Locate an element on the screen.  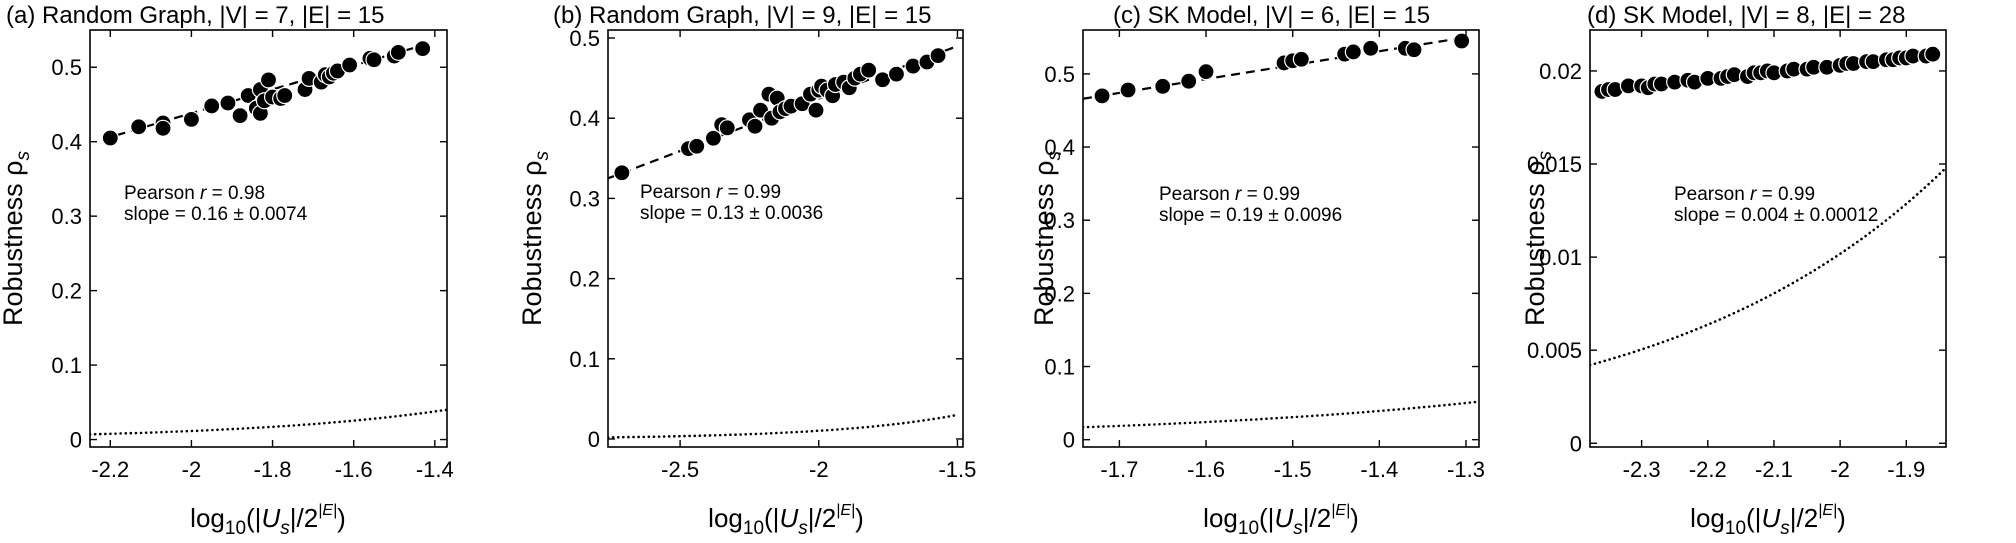
x-tick-label: -1.9 is located at coordinates (1906, 469).